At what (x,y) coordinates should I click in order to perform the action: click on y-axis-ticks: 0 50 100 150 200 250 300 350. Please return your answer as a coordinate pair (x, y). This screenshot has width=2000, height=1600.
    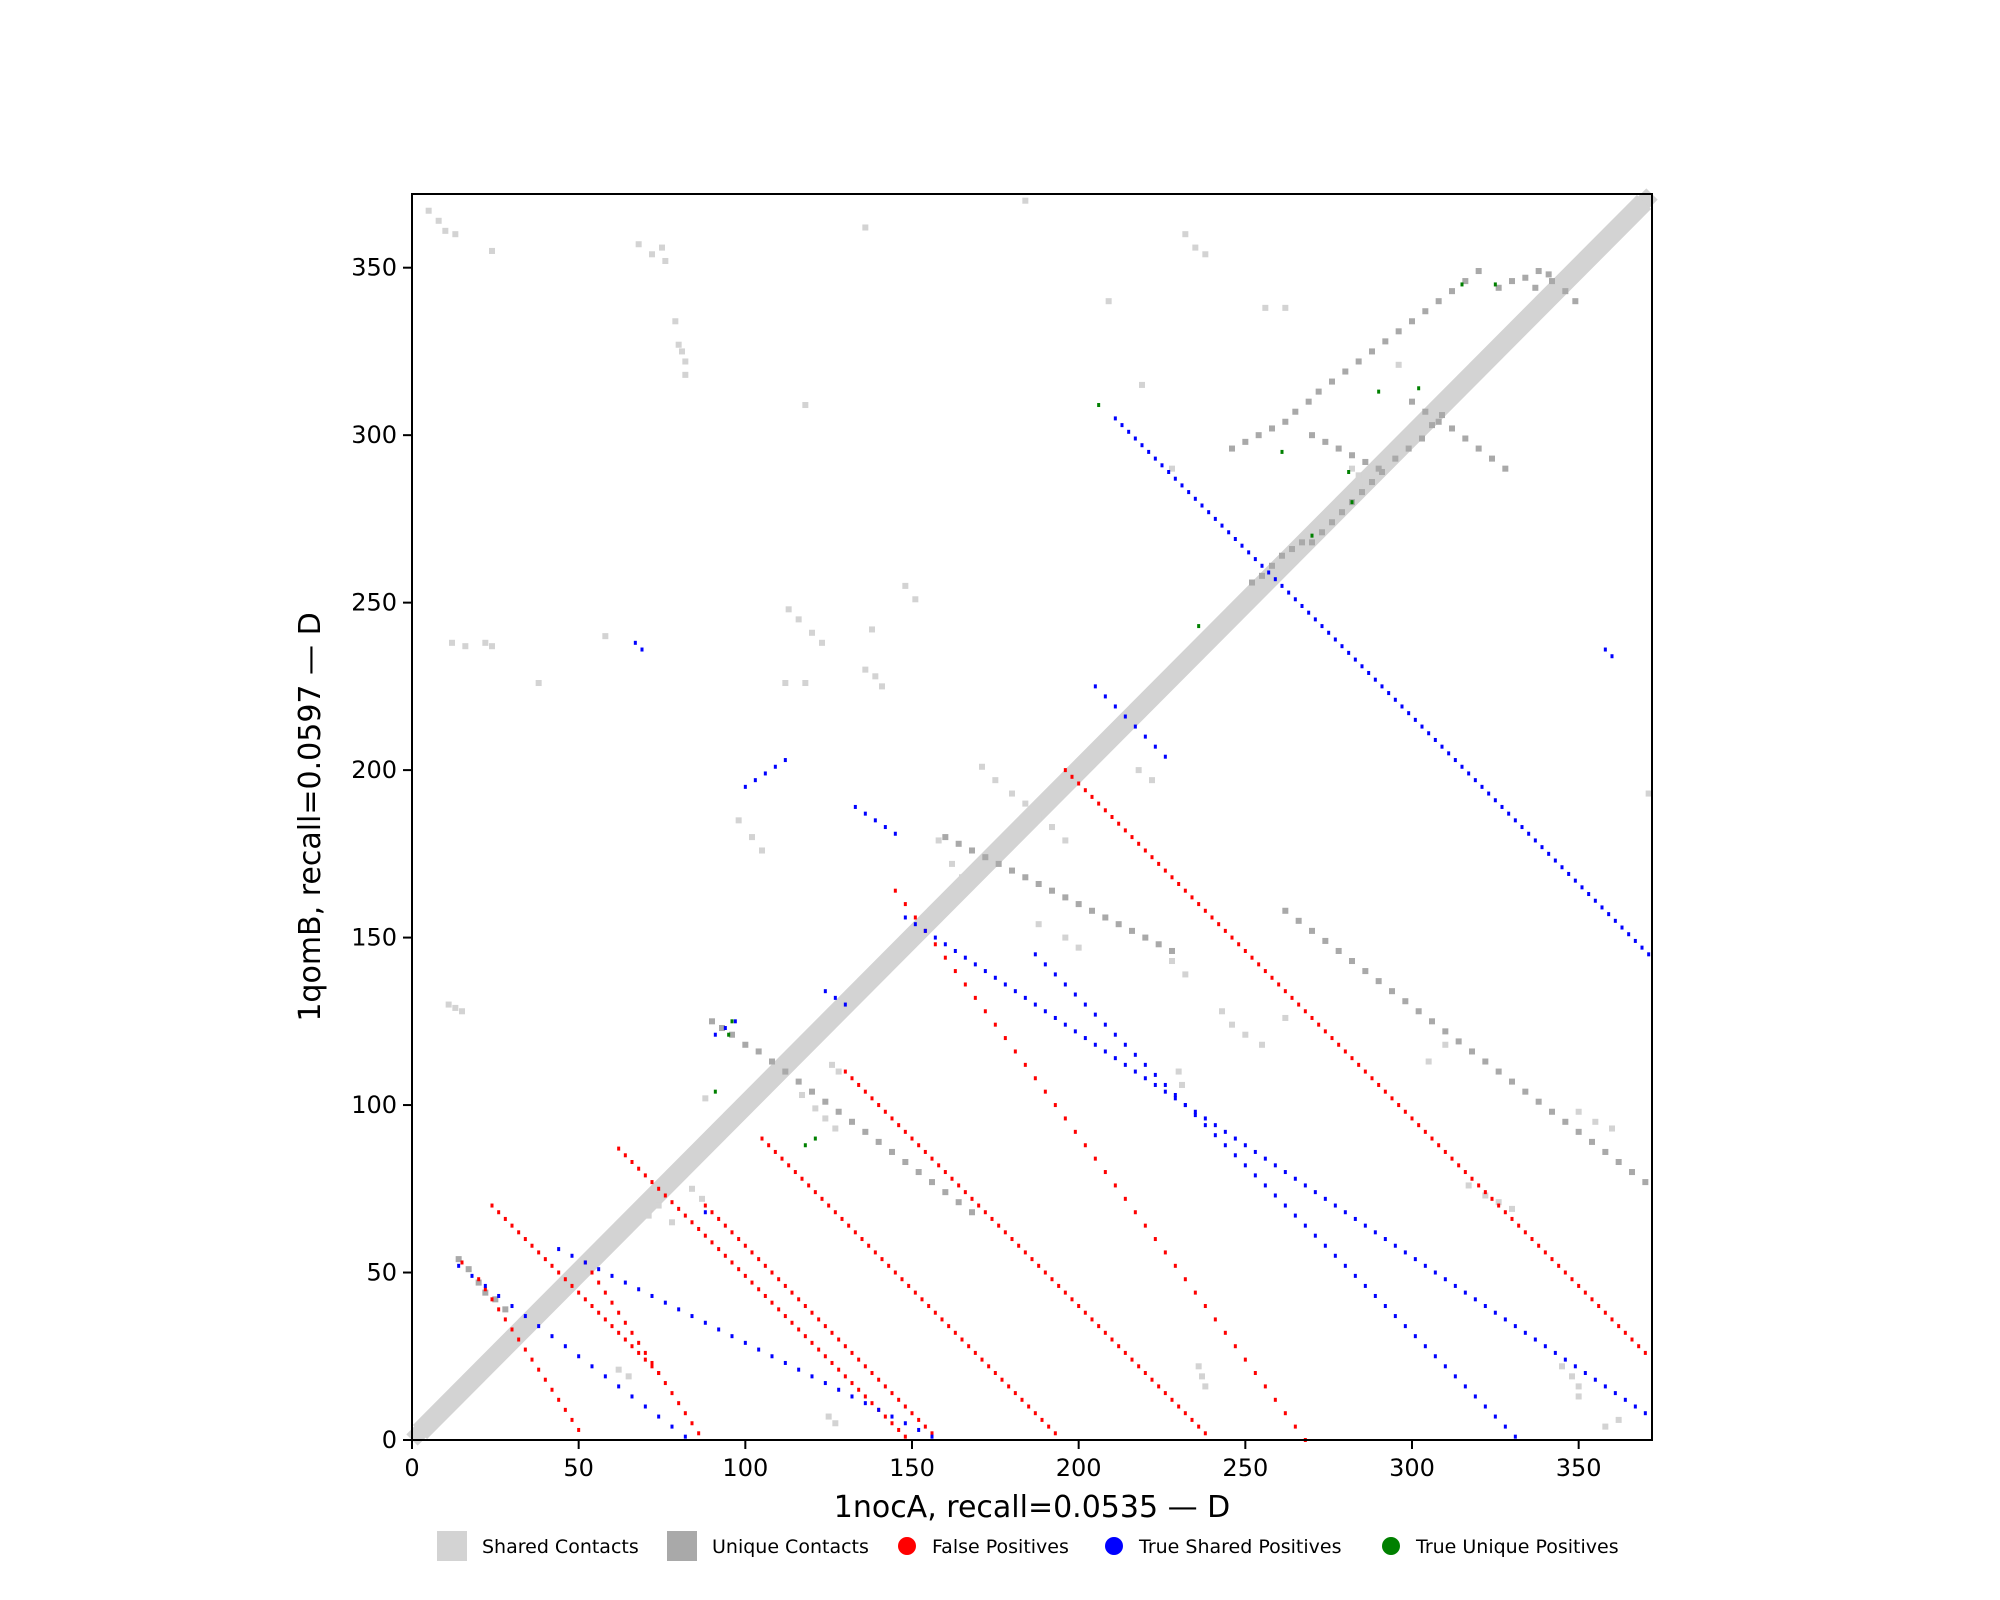
    Looking at the image, I should click on (381, 854).